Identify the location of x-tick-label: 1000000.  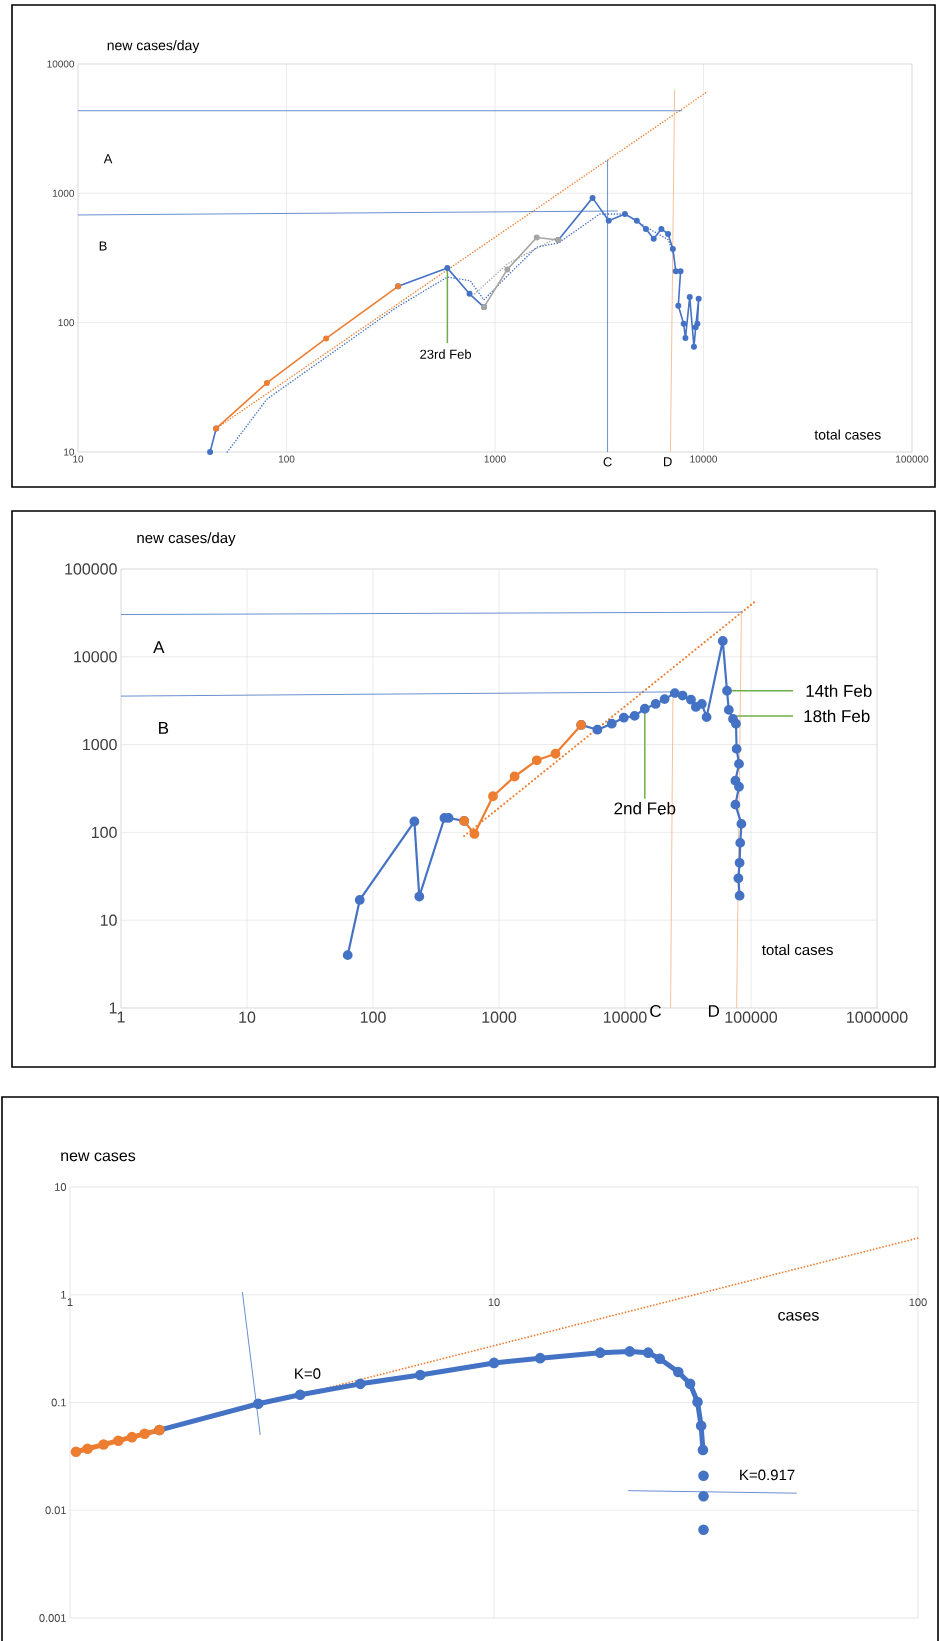
(877, 1017).